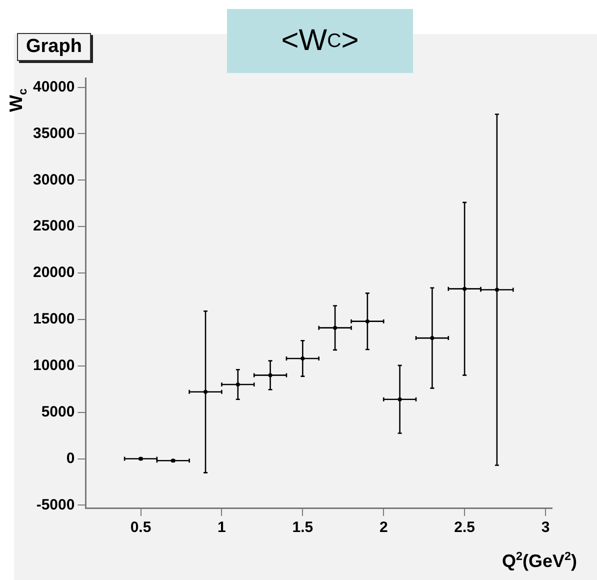 The height and width of the screenshot is (580, 597). I want to click on y-tick-label: 5000, so click(58, 411).